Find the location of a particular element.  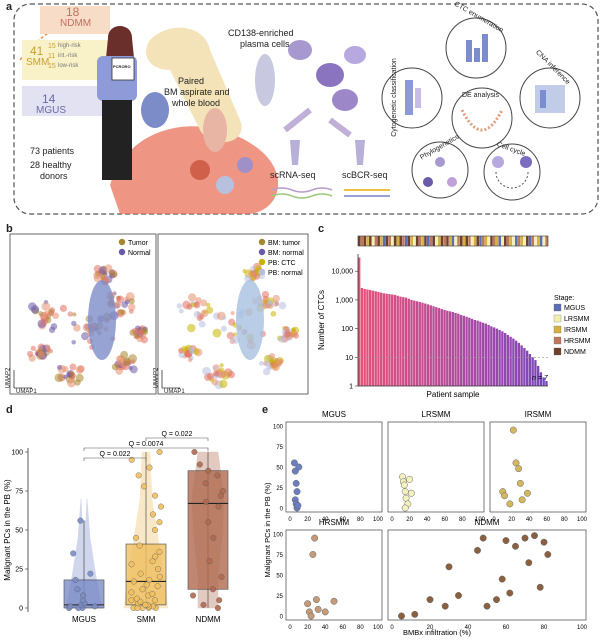

blood-cluster is located at coordinates (155, 110).